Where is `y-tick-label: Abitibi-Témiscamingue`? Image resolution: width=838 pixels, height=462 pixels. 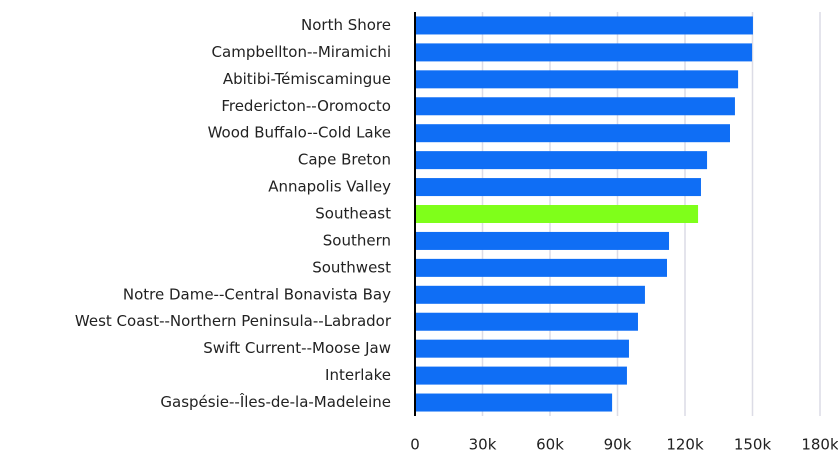 y-tick-label: Abitibi-Témiscamingue is located at coordinates (307, 79).